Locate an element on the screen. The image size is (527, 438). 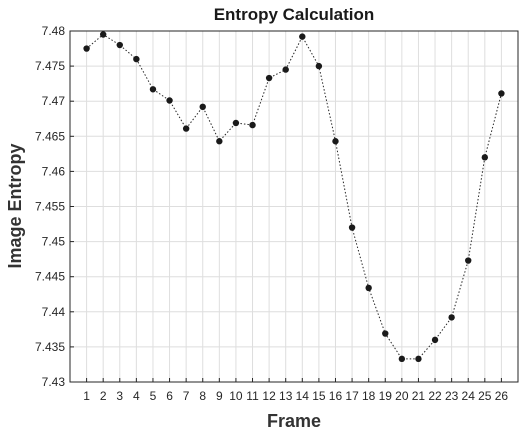
x-tick-label: 26 is located at coordinates (502, 396).